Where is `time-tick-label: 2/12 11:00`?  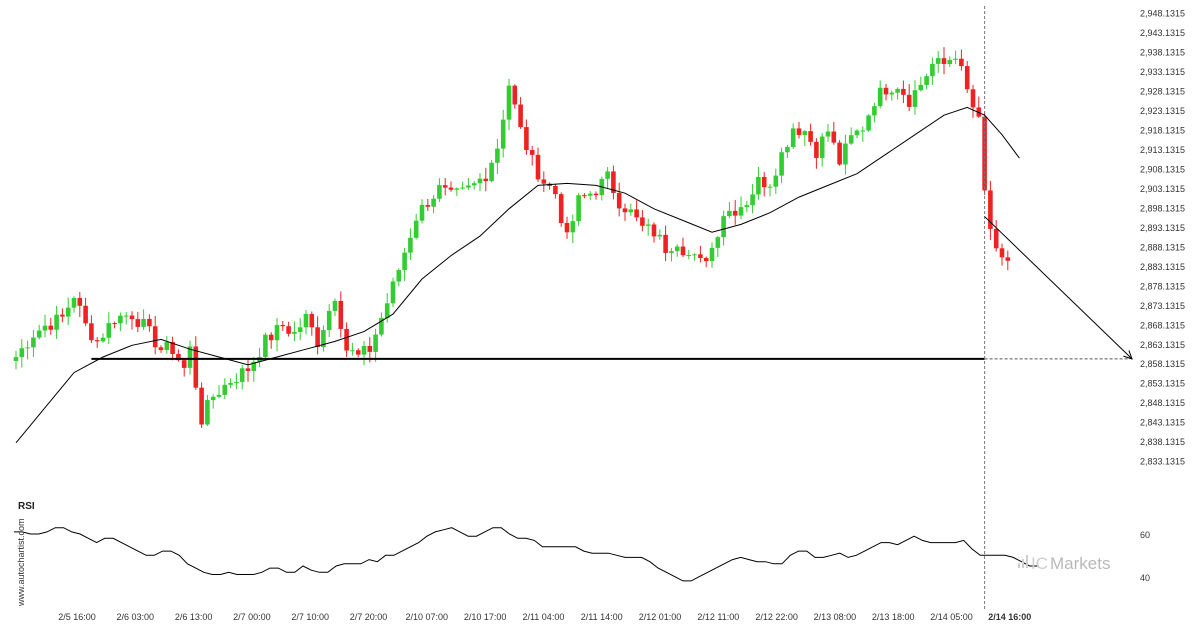
time-tick-label: 2/12 11:00 is located at coordinates (718, 617).